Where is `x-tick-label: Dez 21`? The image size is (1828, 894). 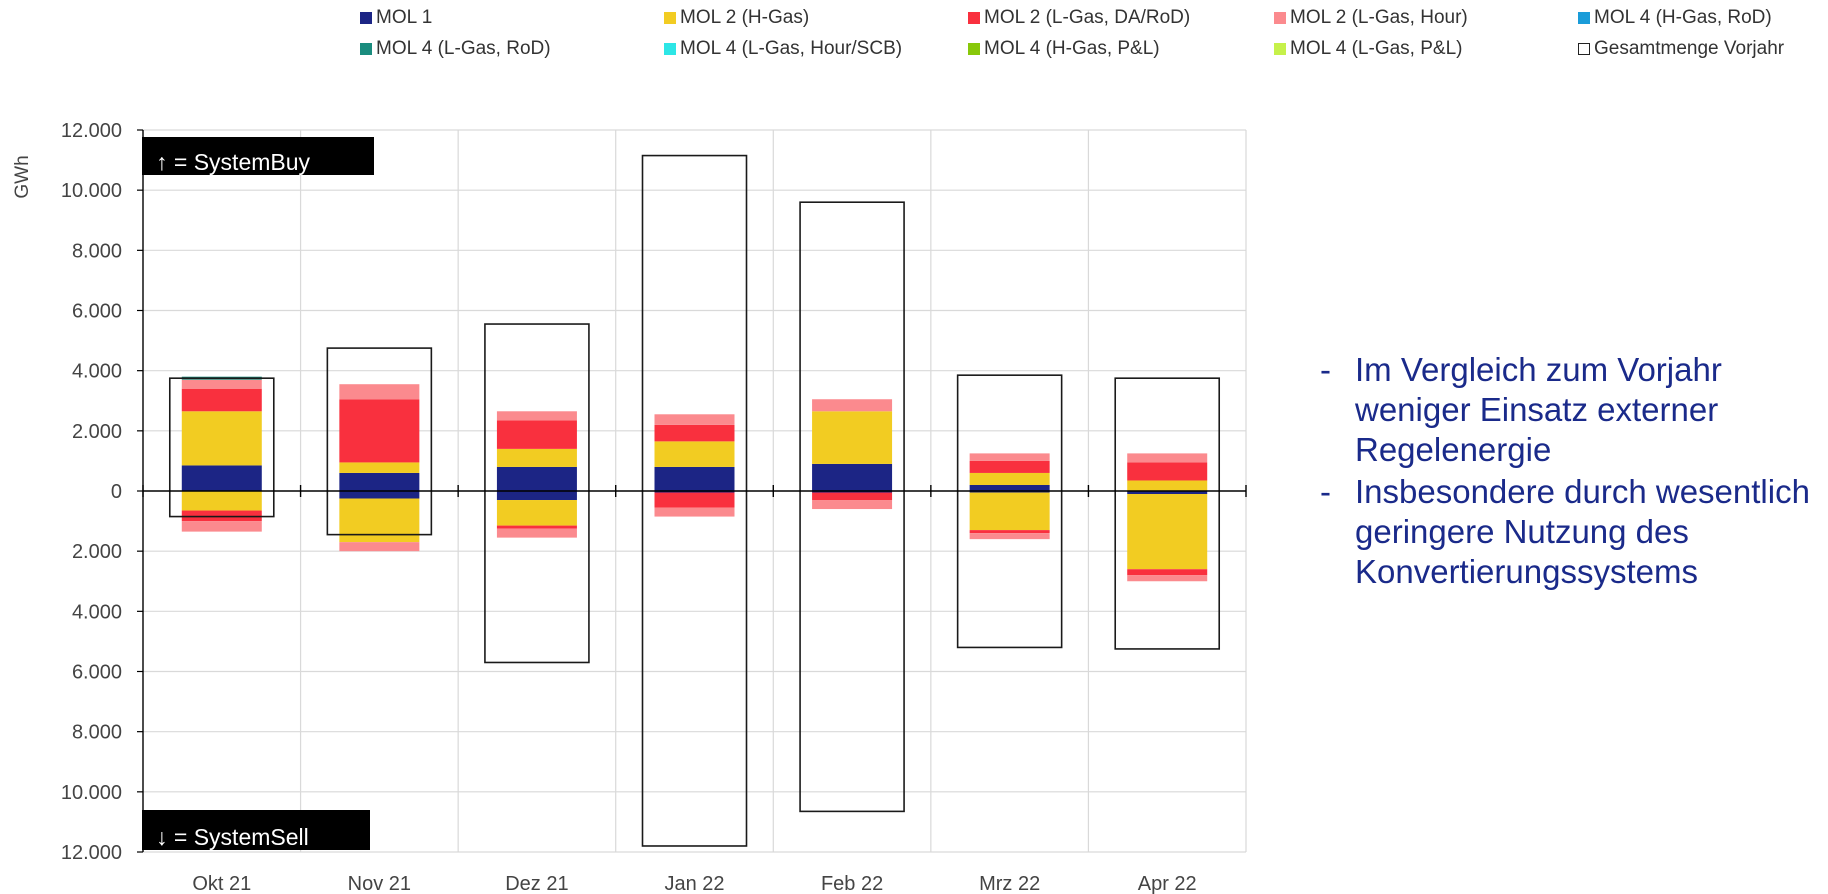 x-tick-label: Dez 21 is located at coordinates (536, 883).